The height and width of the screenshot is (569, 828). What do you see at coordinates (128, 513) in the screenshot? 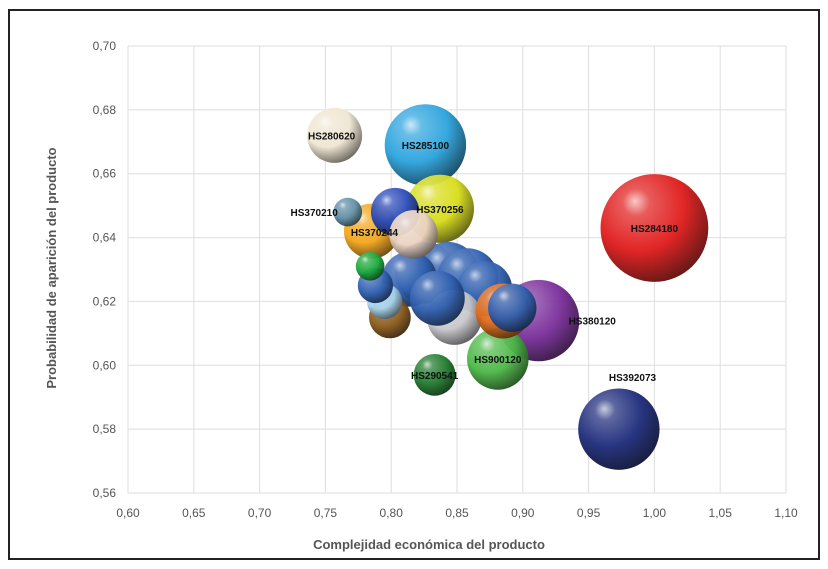
I see `x-tick-label: 0,60` at bounding box center [128, 513].